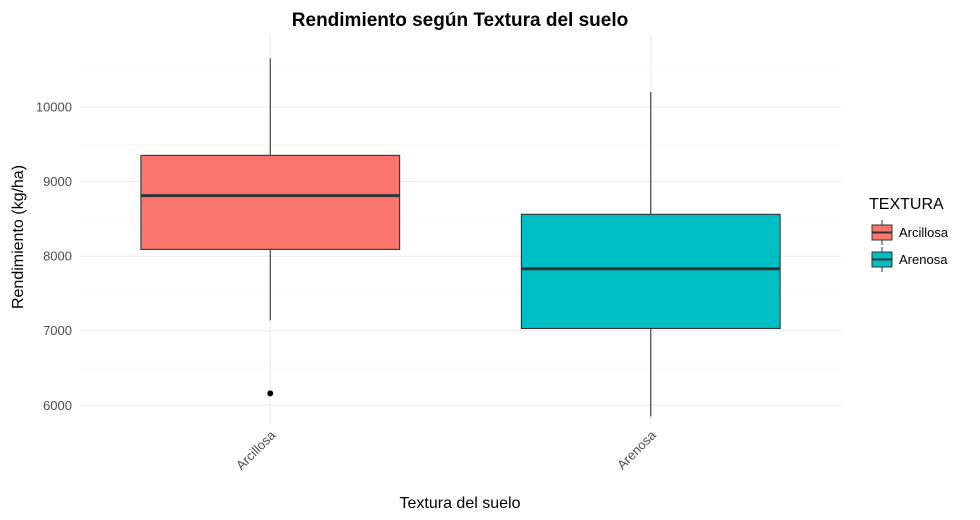 The width and height of the screenshot is (980, 520). I want to click on legend-item-arenosa: Arenosa, so click(909, 259).